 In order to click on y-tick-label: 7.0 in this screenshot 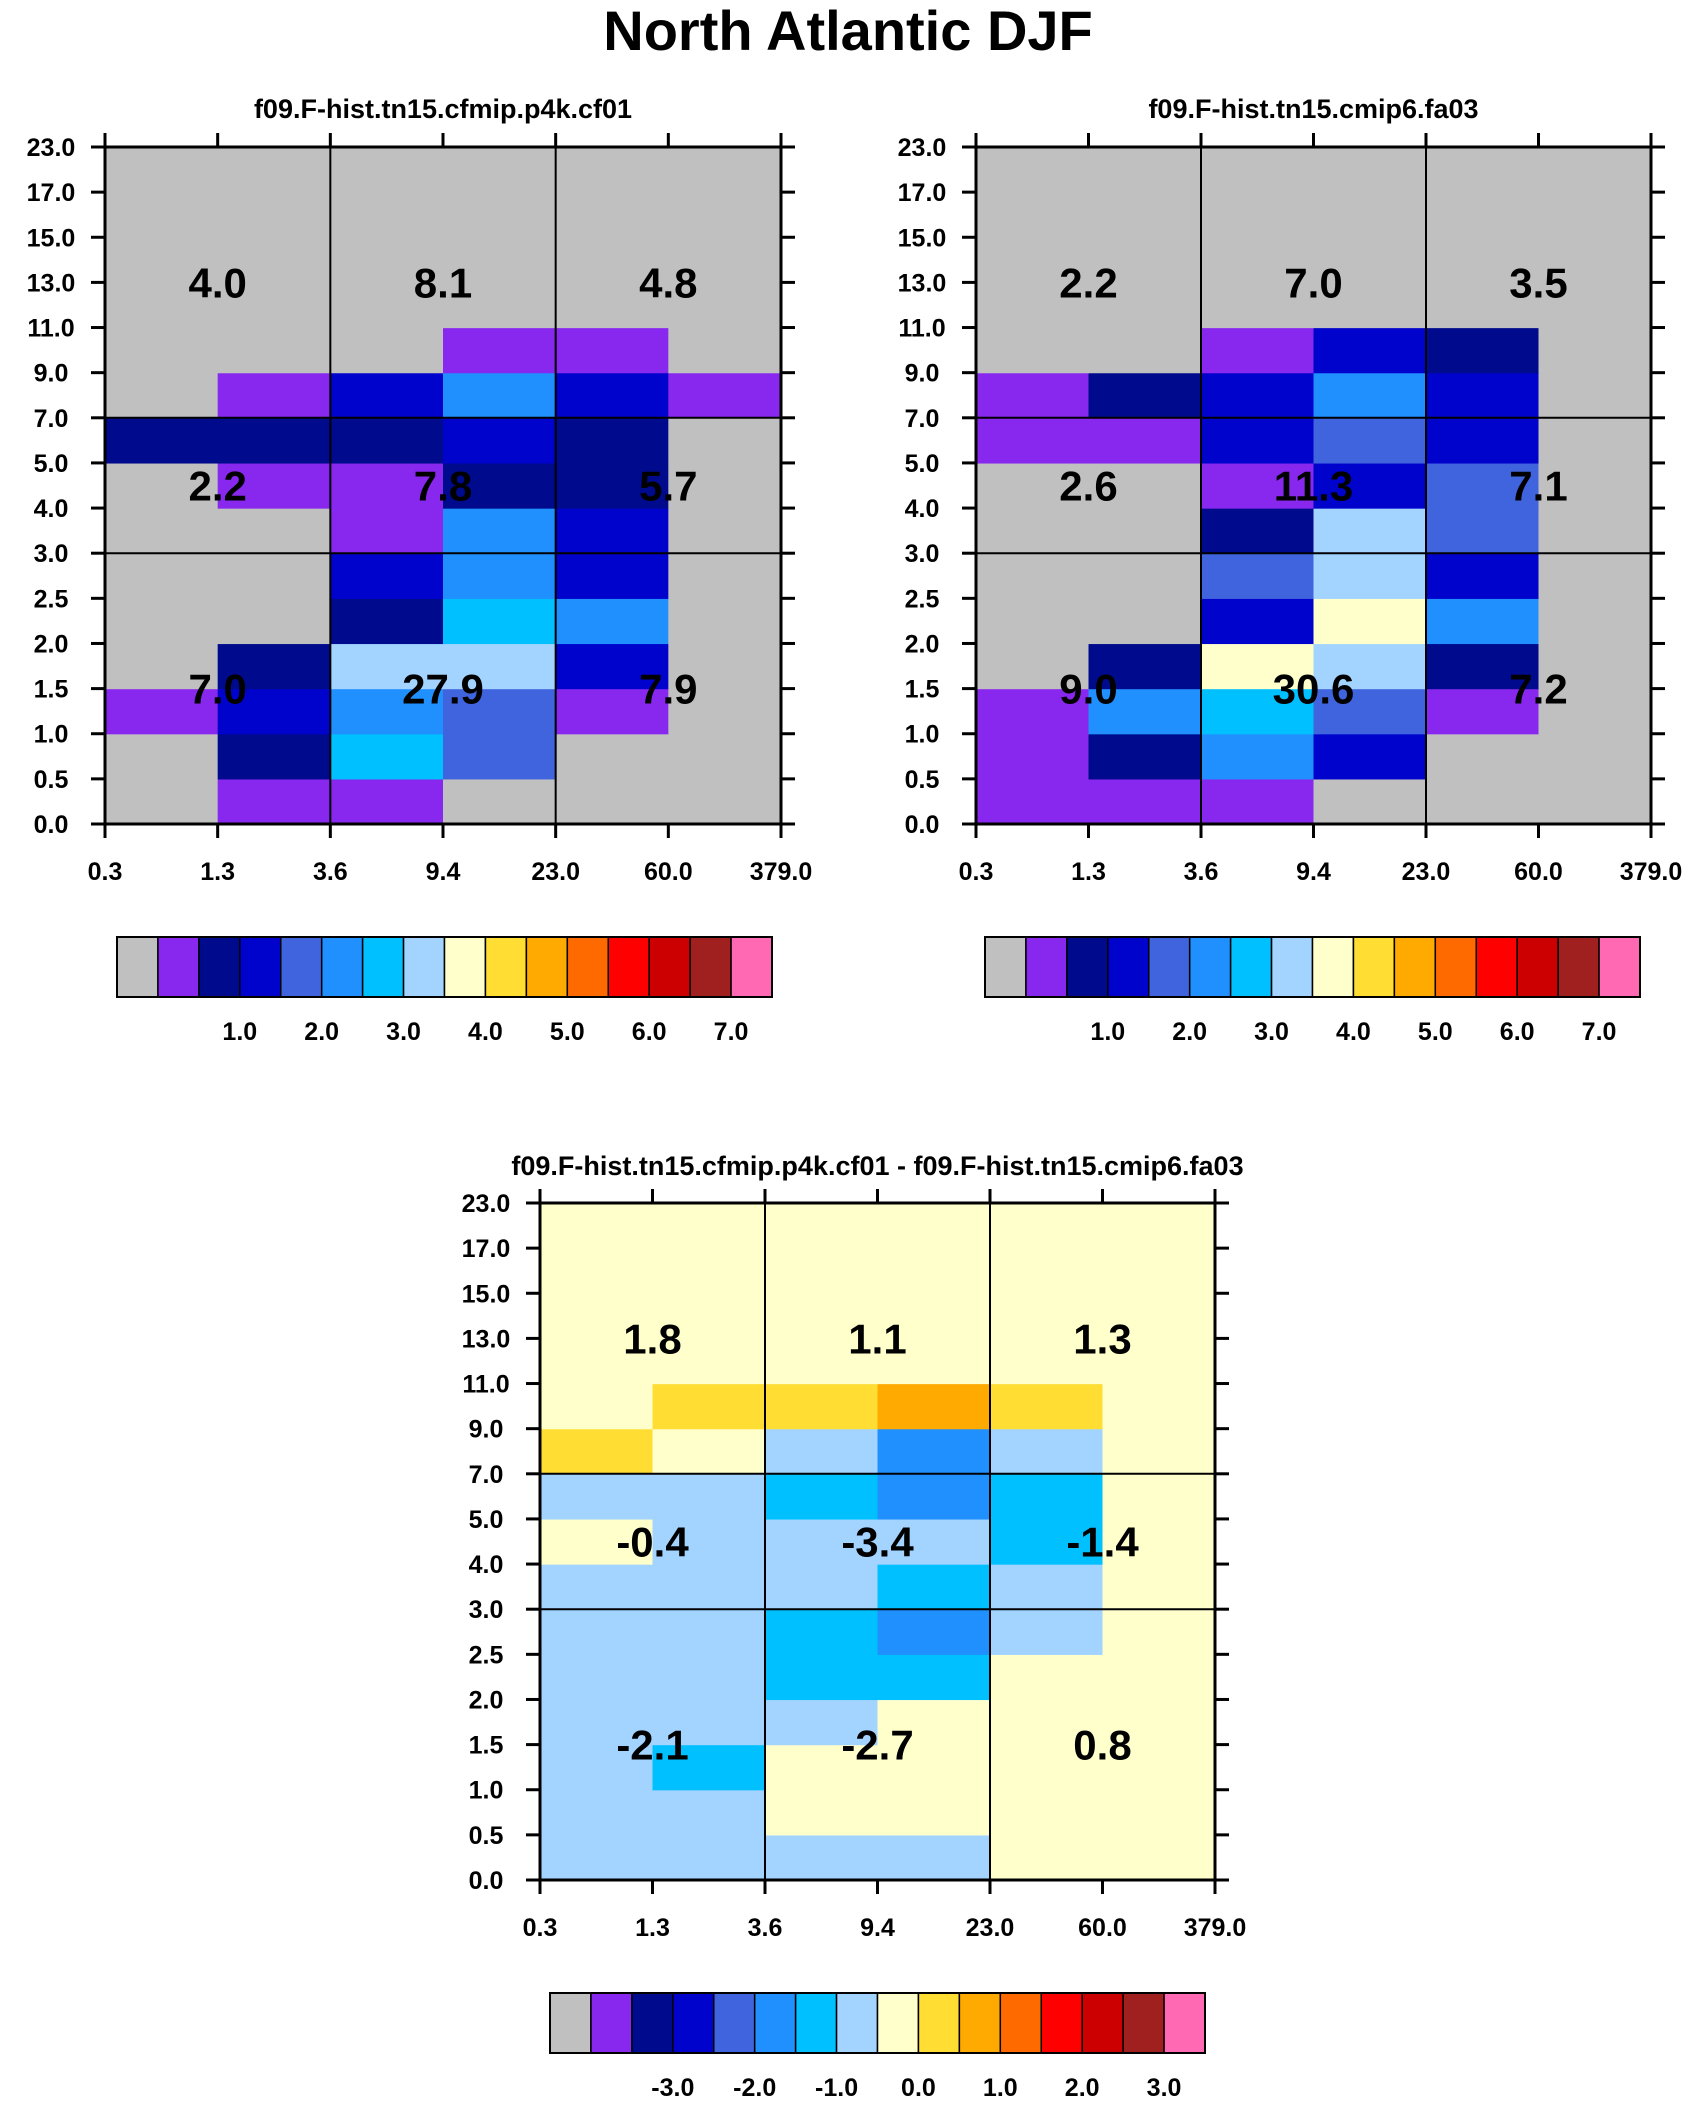, I will do `click(922, 419)`.